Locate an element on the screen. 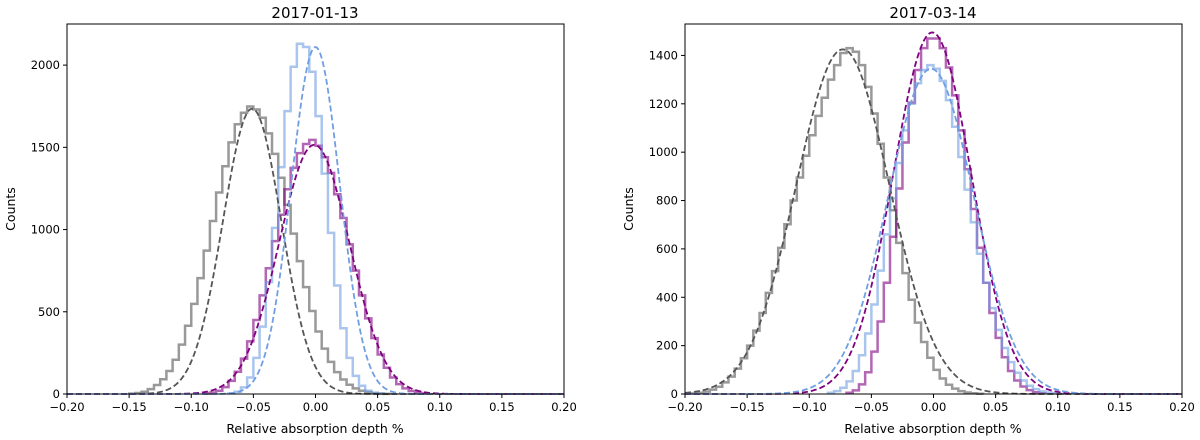  panel-1-x-axis-label: Relative absorption depth % is located at coordinates (314, 428).